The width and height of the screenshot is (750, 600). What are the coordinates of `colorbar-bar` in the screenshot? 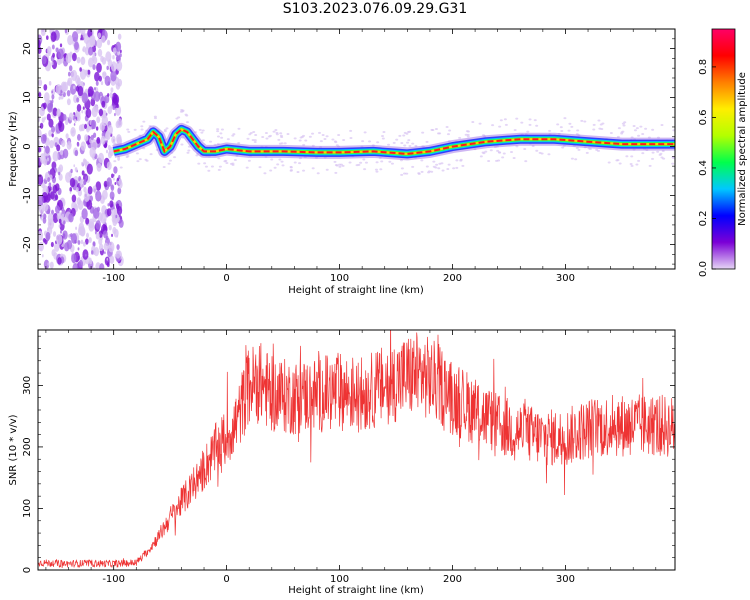 It's located at (723, 149).